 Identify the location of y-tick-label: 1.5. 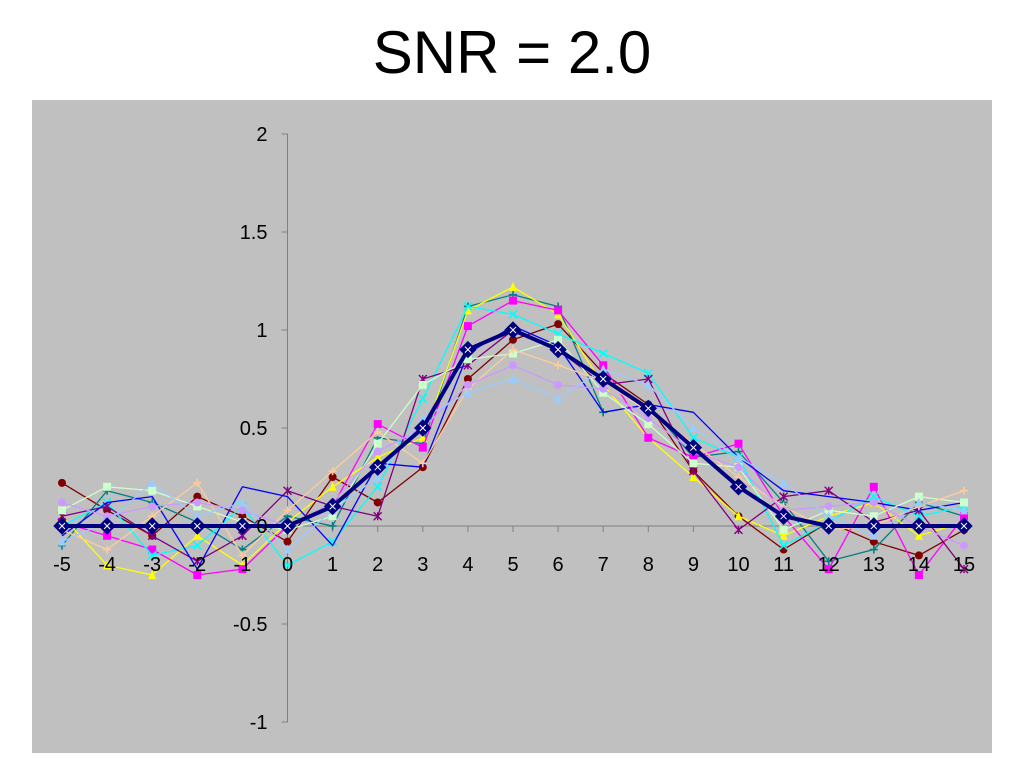
(254, 233).